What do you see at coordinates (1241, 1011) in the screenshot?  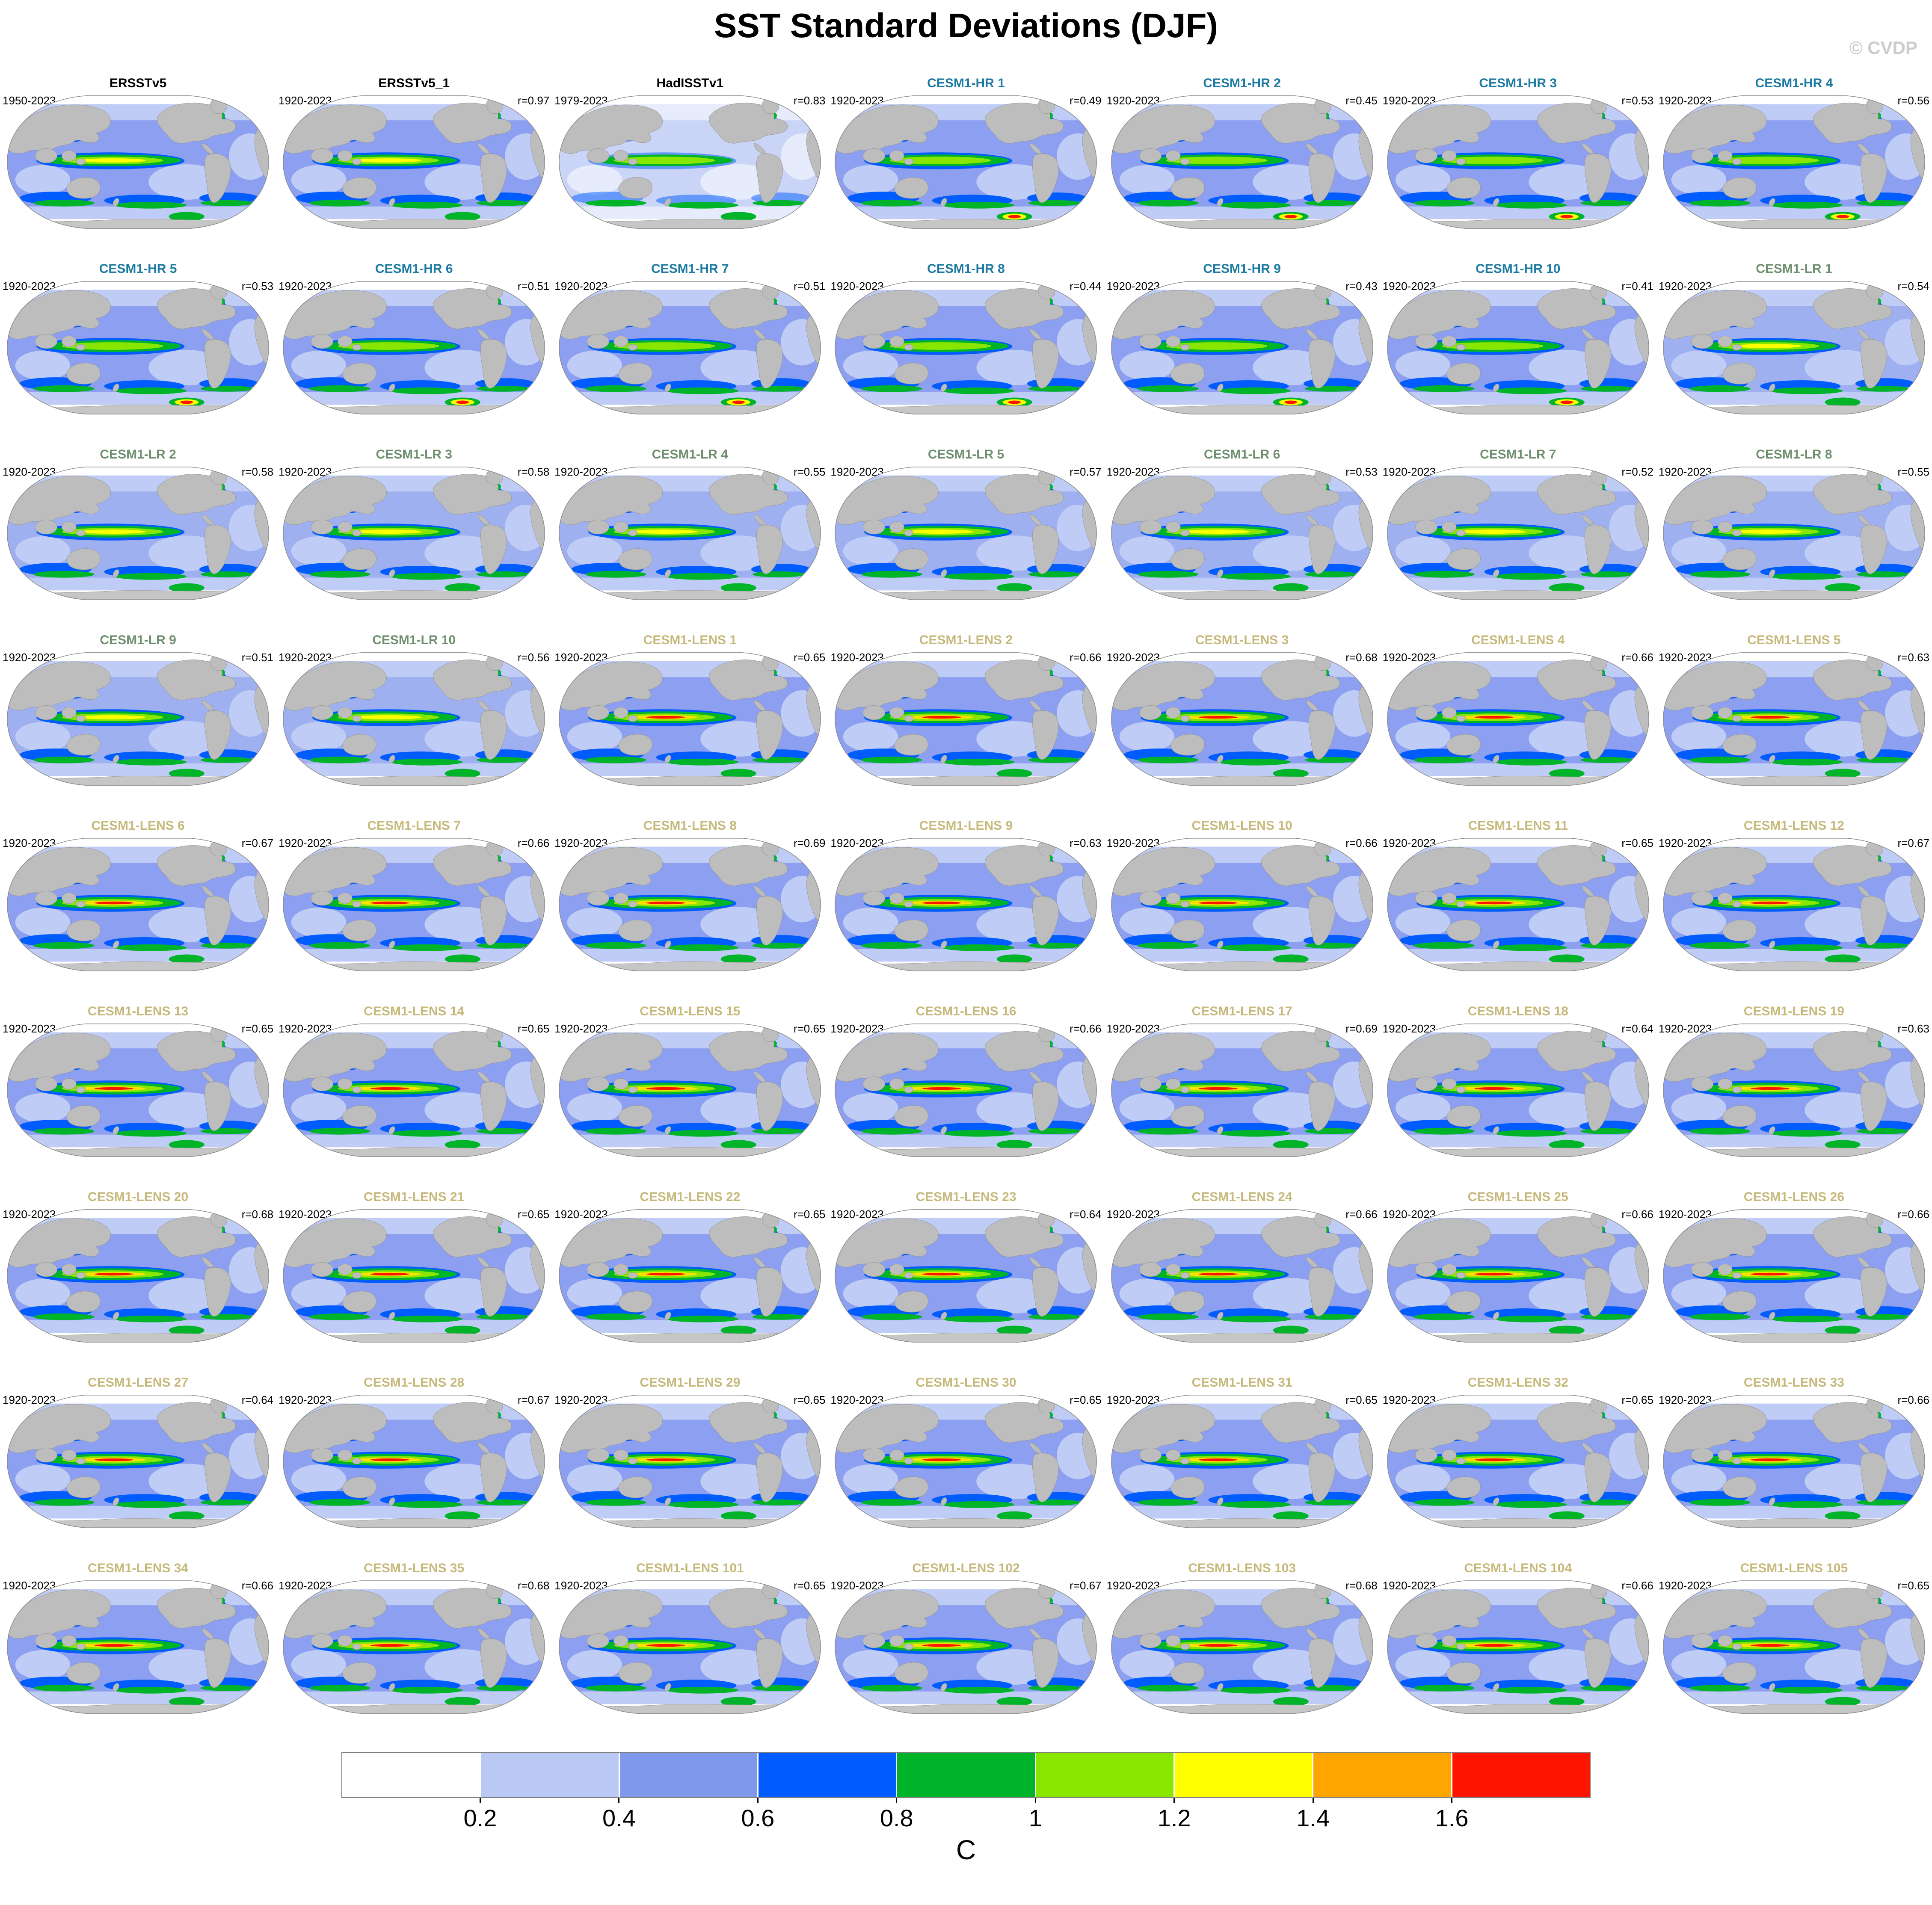 I see `panel-title: CESM1-LENS 17` at bounding box center [1241, 1011].